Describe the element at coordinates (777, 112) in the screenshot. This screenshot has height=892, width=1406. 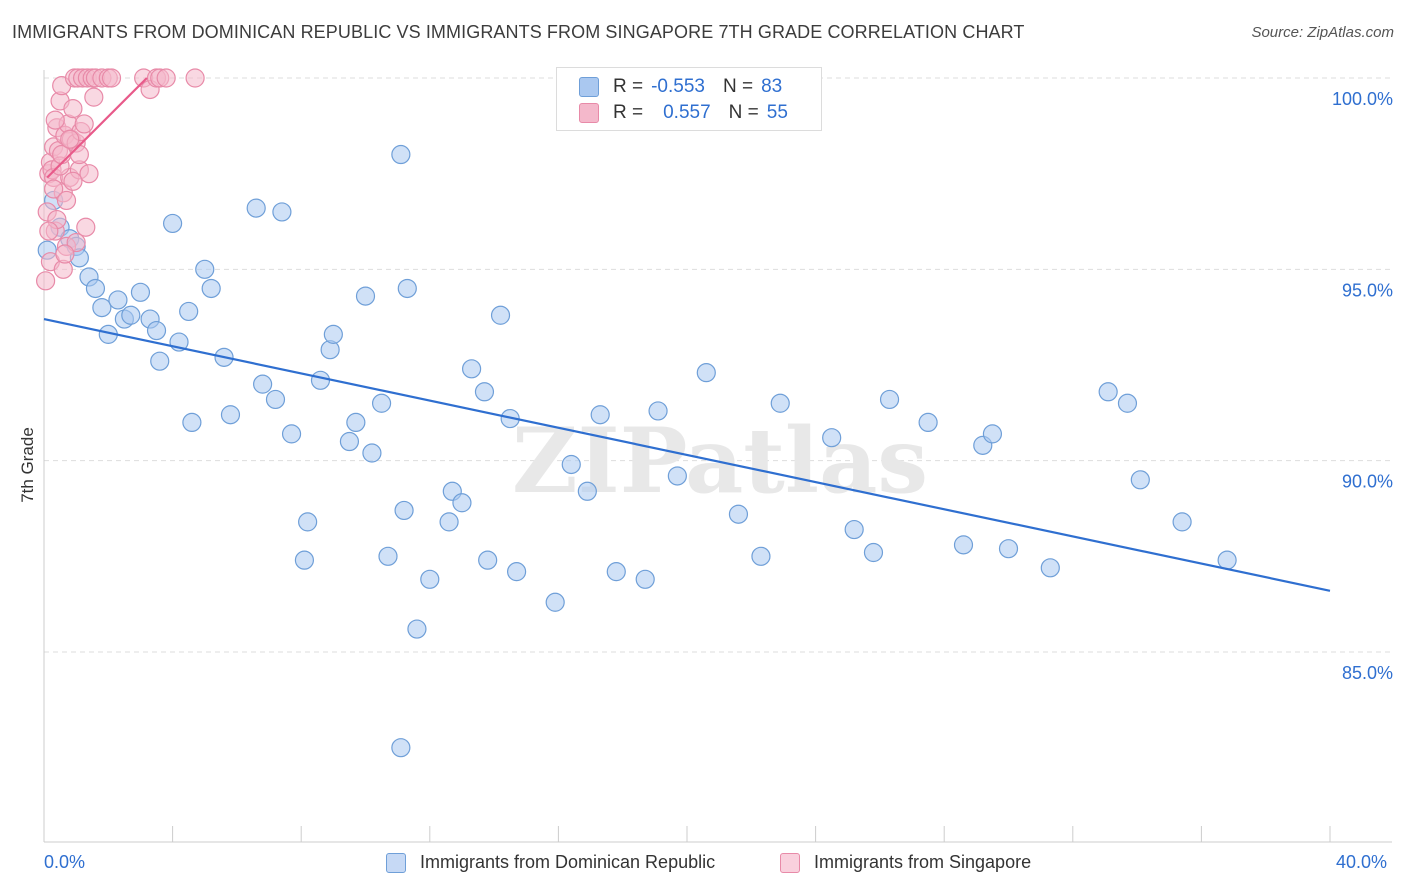
I see `legend-n-value: 55` at that location.